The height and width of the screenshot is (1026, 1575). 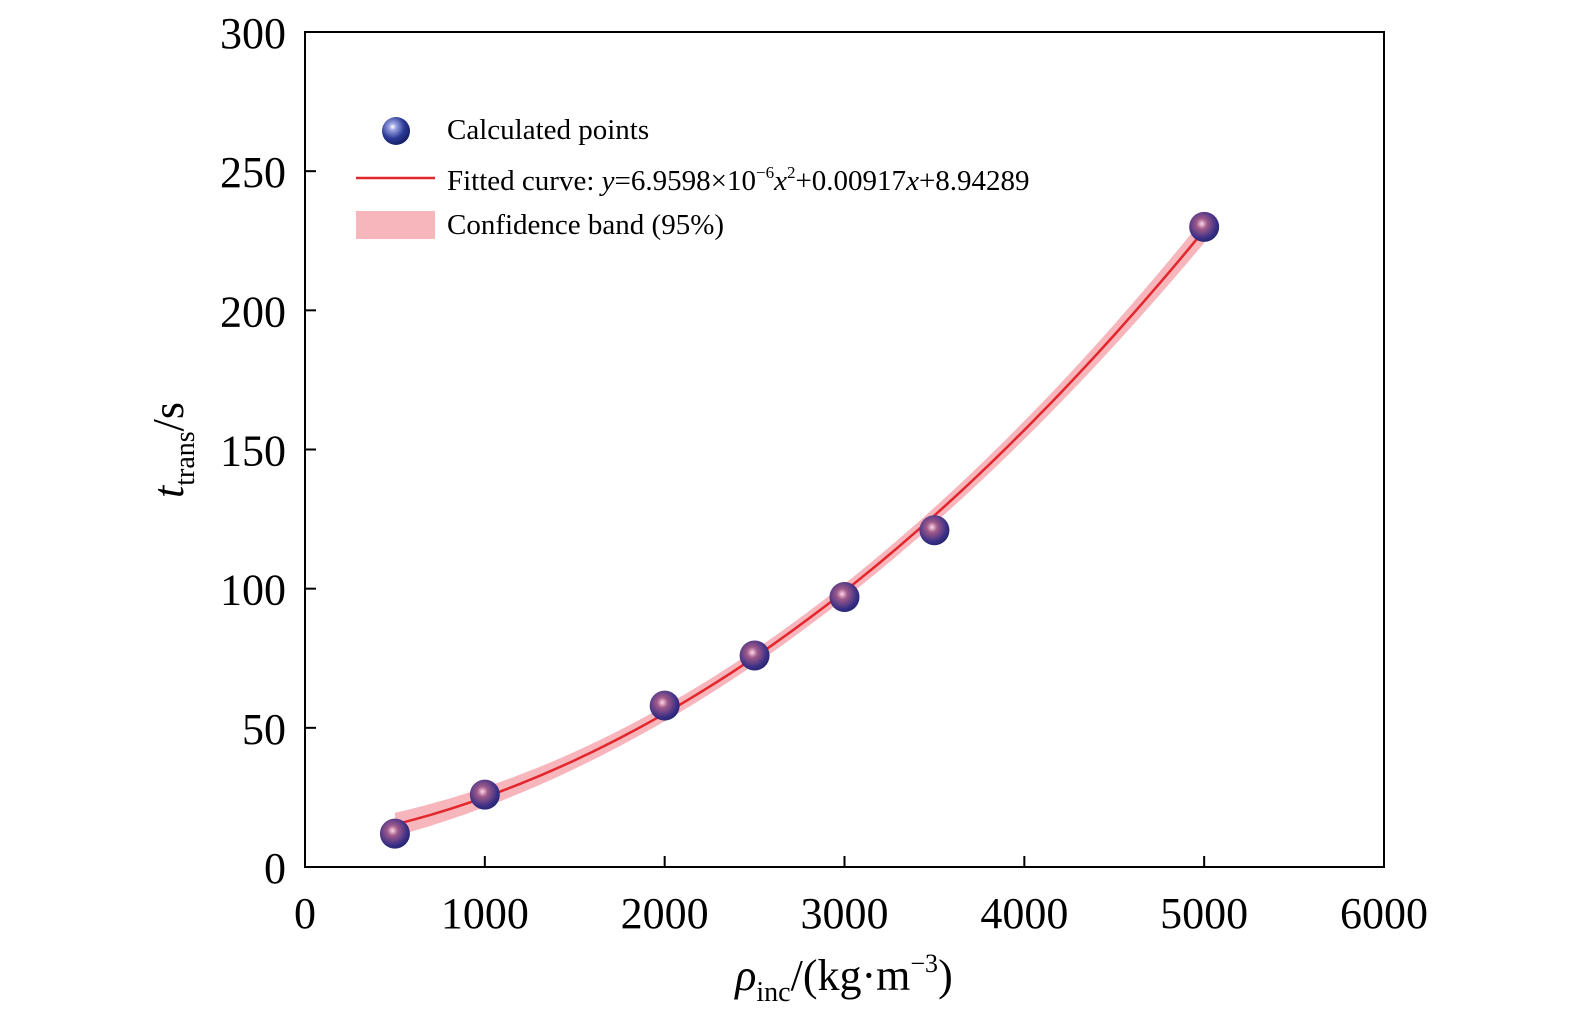 I want to click on y-label-base: t, so click(x=168, y=491).